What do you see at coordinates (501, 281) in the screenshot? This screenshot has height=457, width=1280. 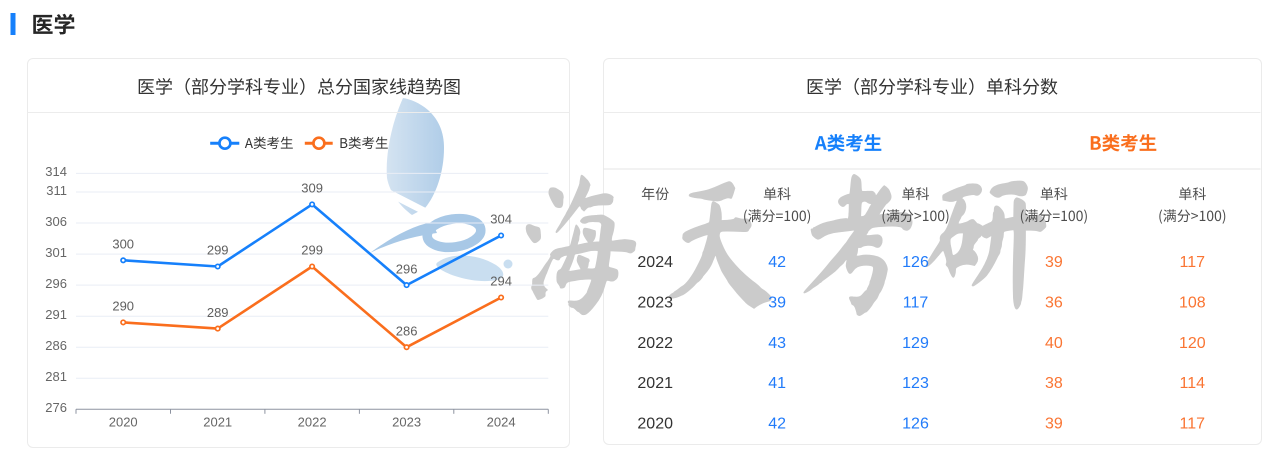 I see `svg-text: 294` at bounding box center [501, 281].